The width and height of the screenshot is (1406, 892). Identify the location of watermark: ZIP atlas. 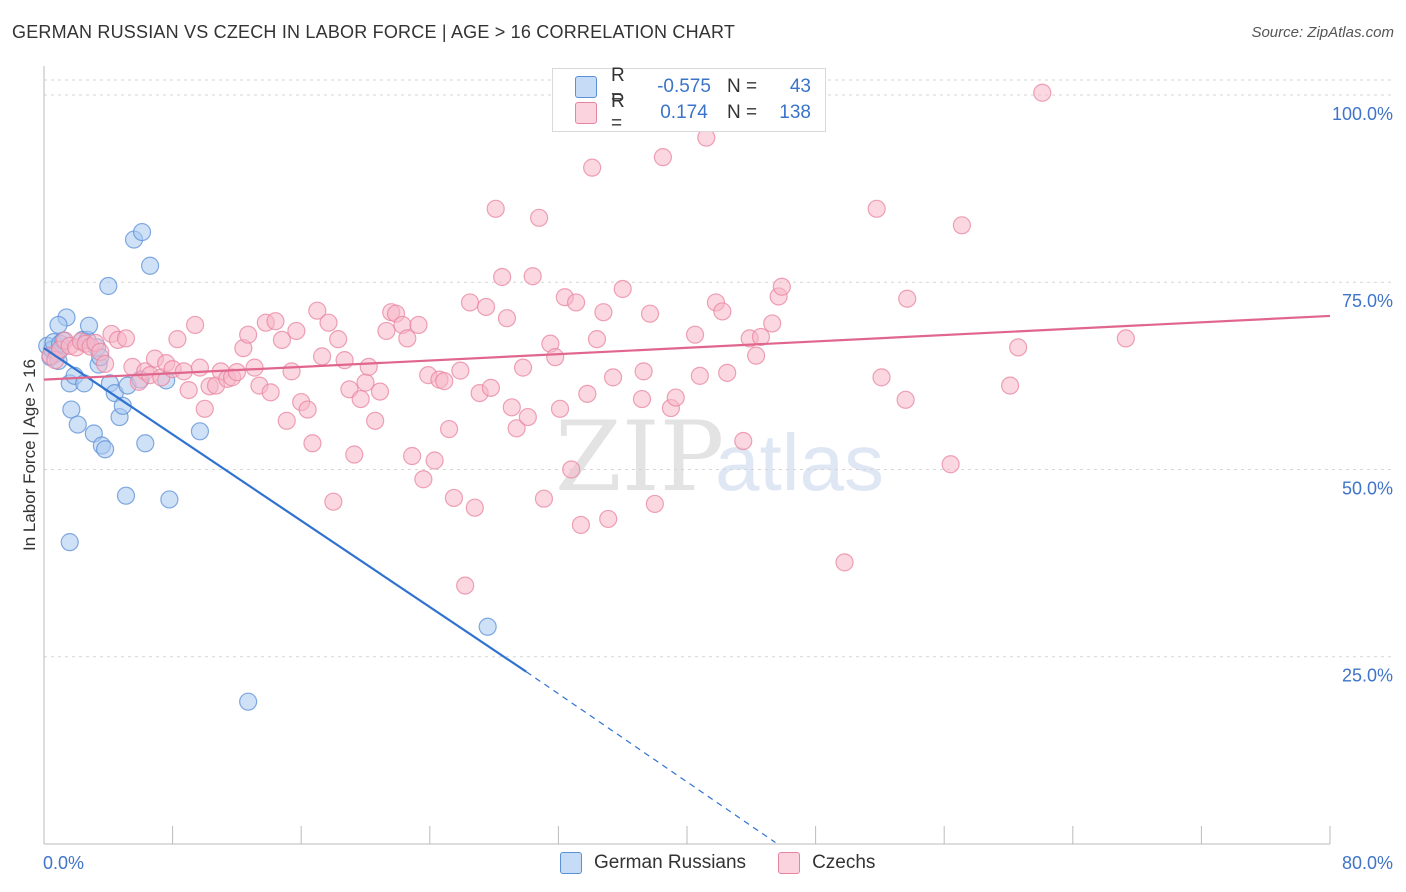
(719, 457).